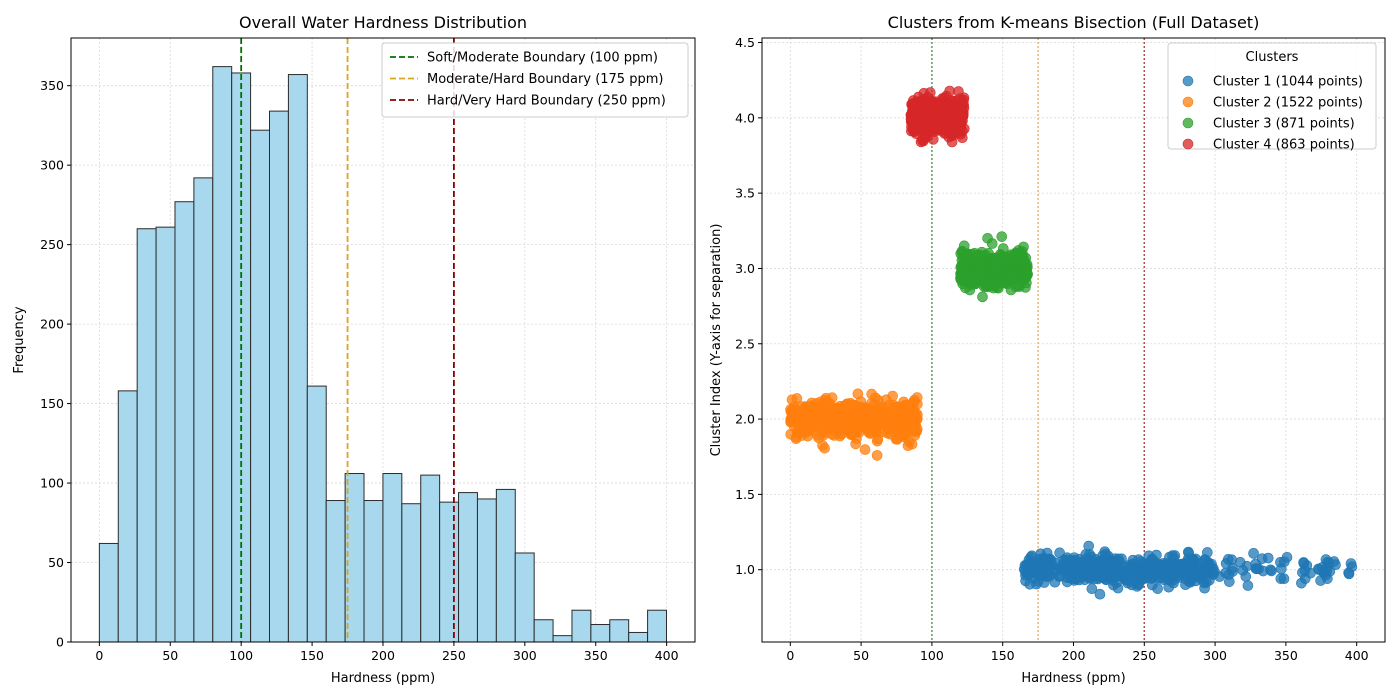 Image resolution: width=1400 pixels, height=700 pixels. Describe the element at coordinates (99, 655) in the screenshot. I see `x-tick-label: 0` at that location.